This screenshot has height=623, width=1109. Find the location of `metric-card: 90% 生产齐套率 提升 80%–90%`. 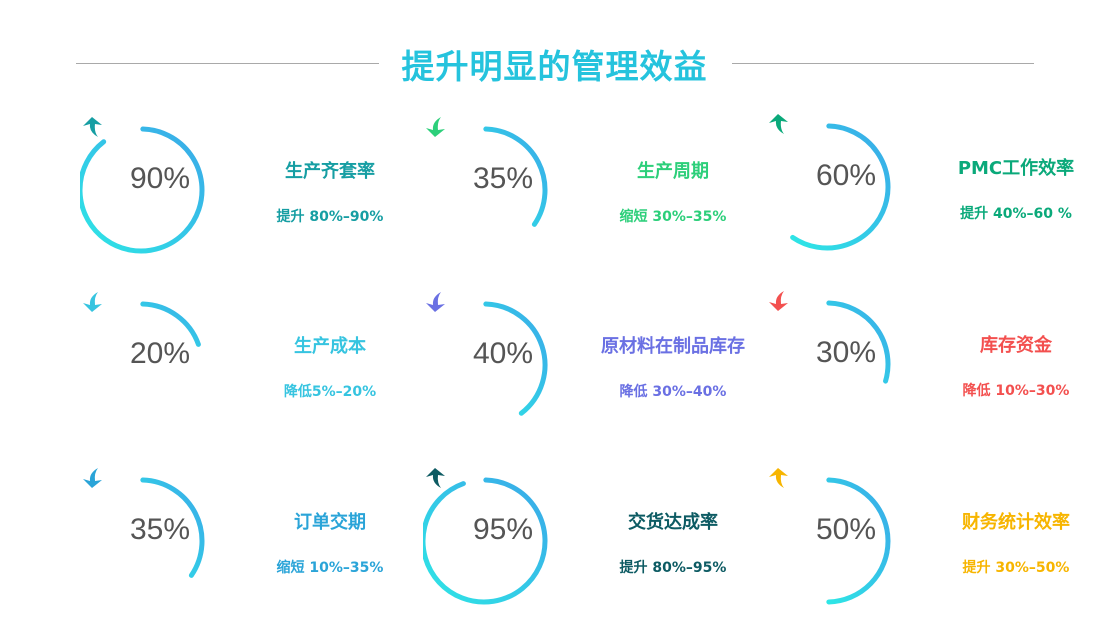

metric-card: 90% 生产齐套率 提升 80%–90% is located at coordinates (251, 190).